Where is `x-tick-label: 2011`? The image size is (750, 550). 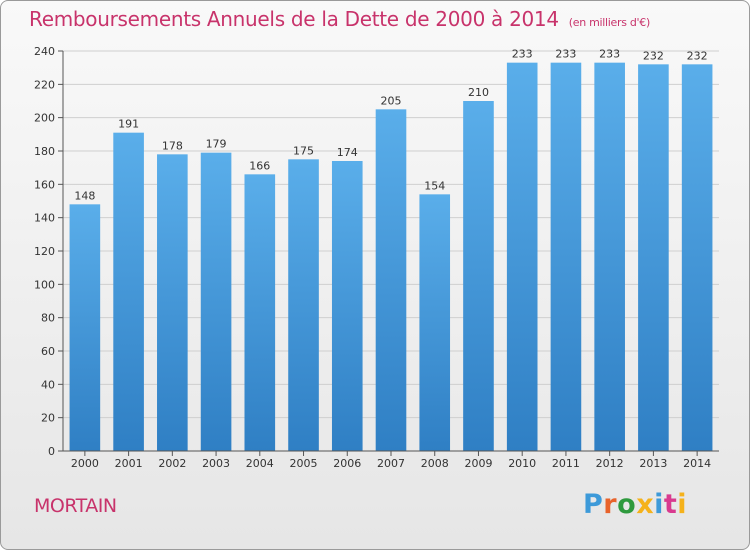
x-tick-label: 2011 is located at coordinates (566, 463).